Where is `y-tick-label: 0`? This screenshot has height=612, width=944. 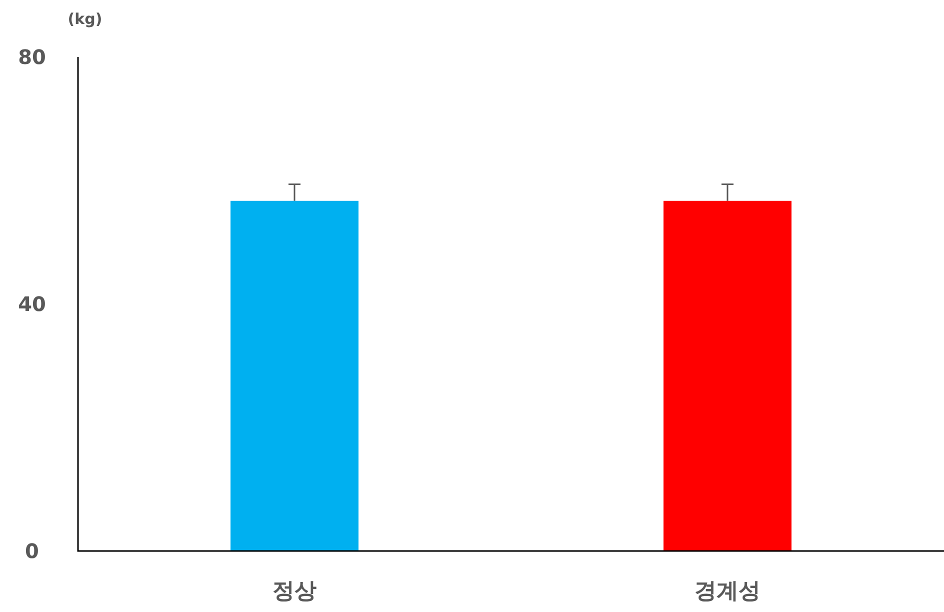 y-tick-label: 0 is located at coordinates (32, 551).